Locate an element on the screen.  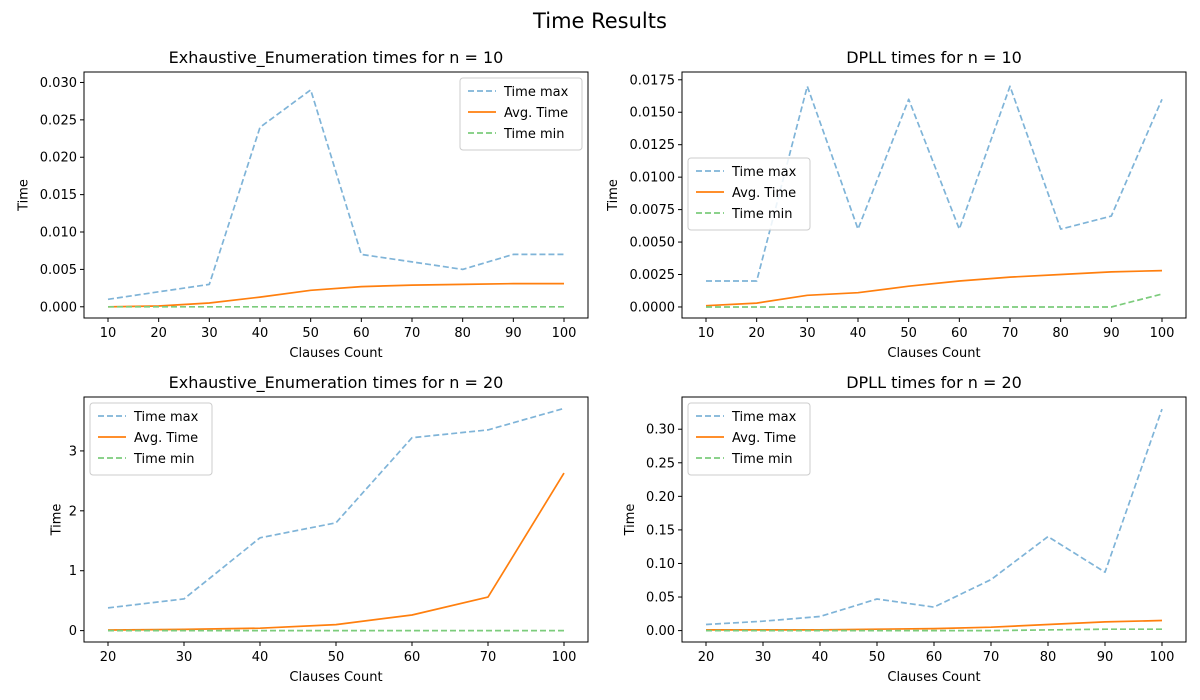
y-tick-label: 0.0025 is located at coordinates (653, 275).